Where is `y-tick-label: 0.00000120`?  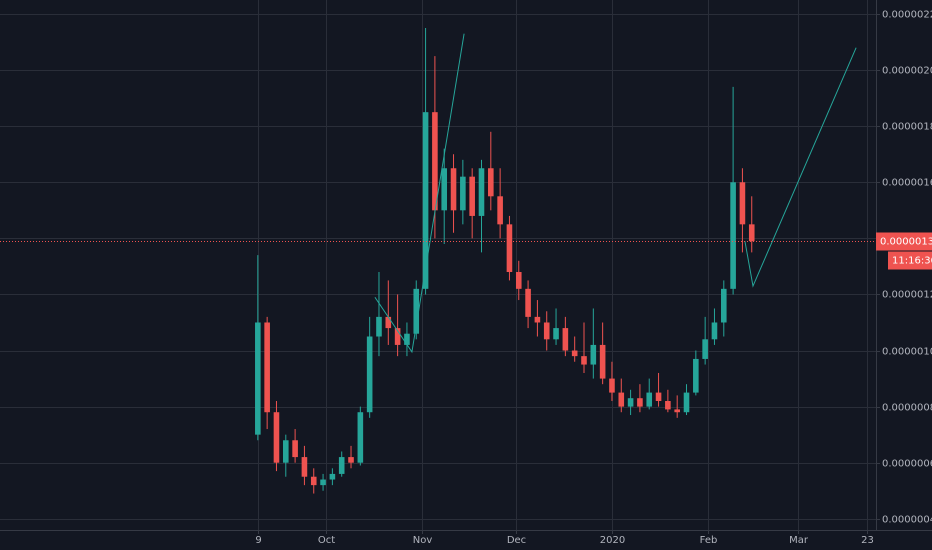
y-tick-label: 0.00000120 is located at coordinates (907, 295).